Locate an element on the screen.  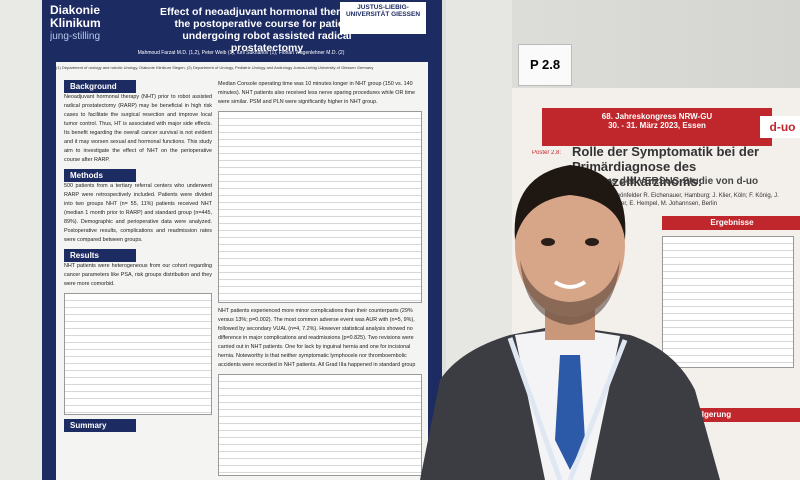
lanyard is located at coordinates (567, 408).